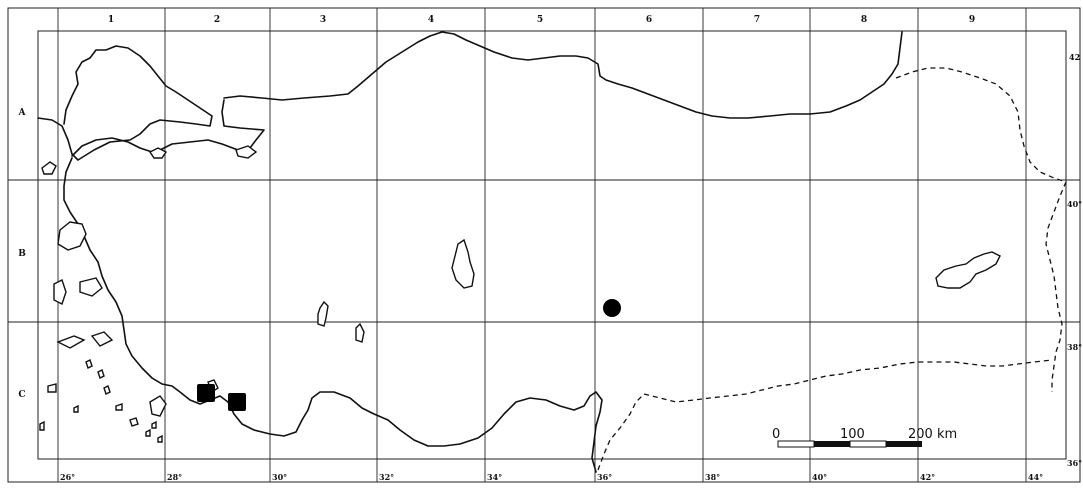 The width and height of the screenshot is (1083, 488). I want to click on column-labels: 1 2 3 4 5 6 7 8 9, so click(541, 20).